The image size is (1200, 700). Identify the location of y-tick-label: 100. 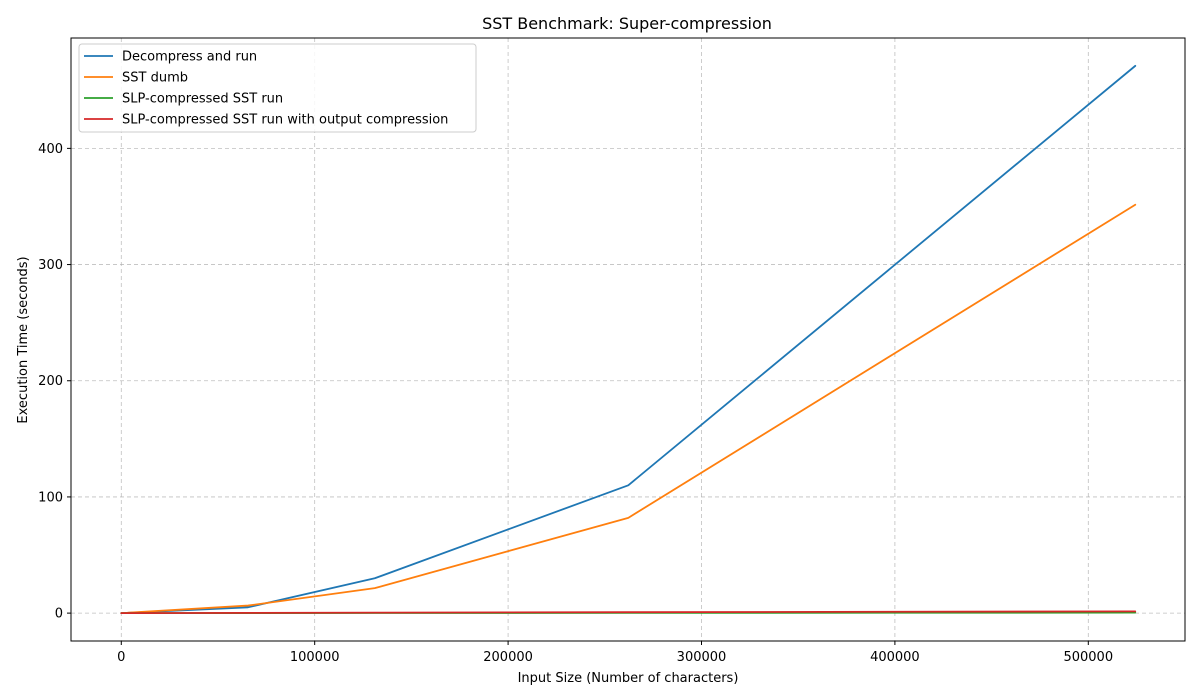
(50, 497).